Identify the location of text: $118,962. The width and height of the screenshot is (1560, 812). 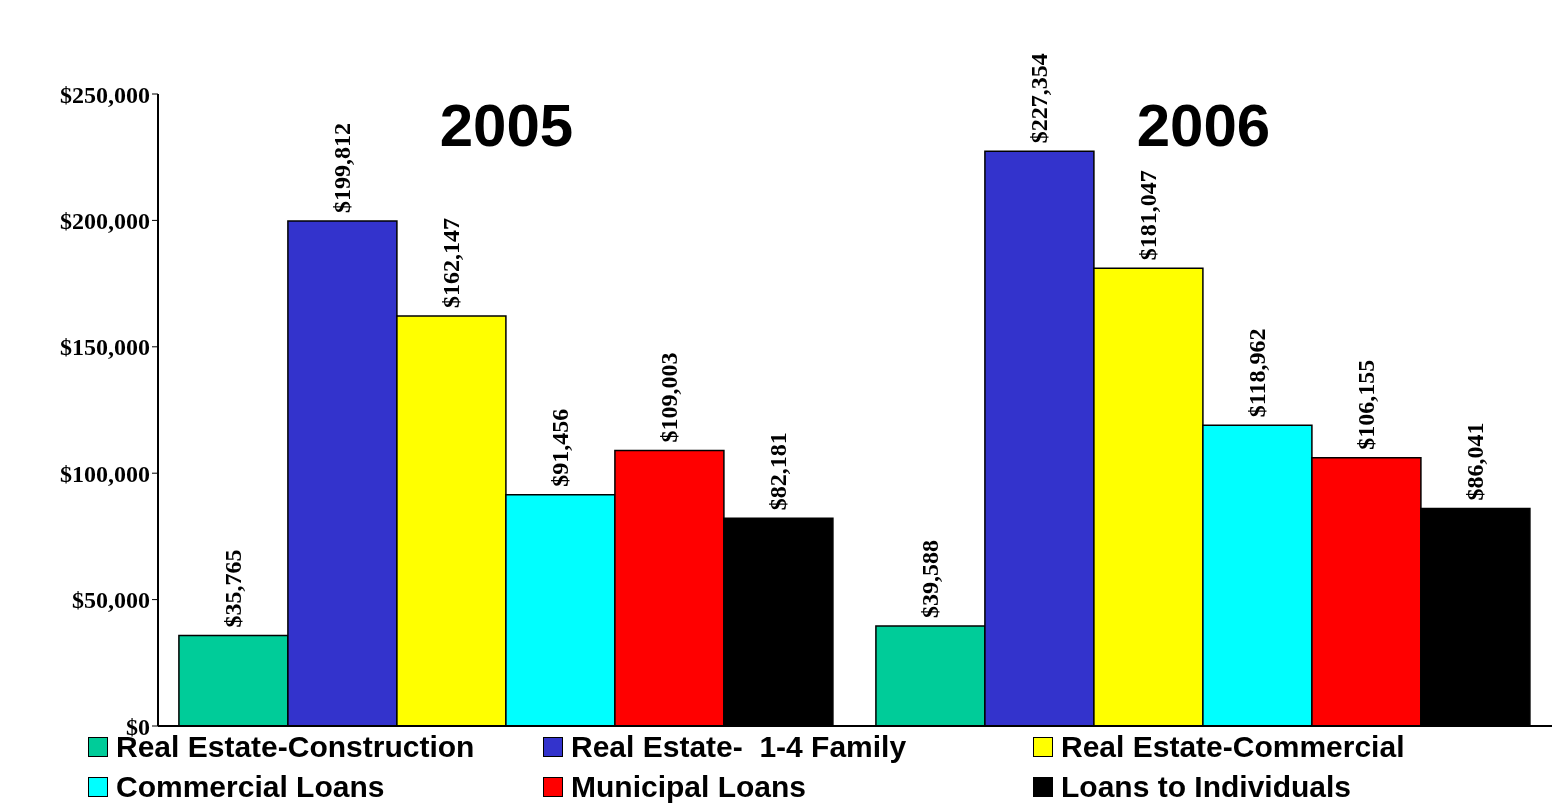
(1257, 373).